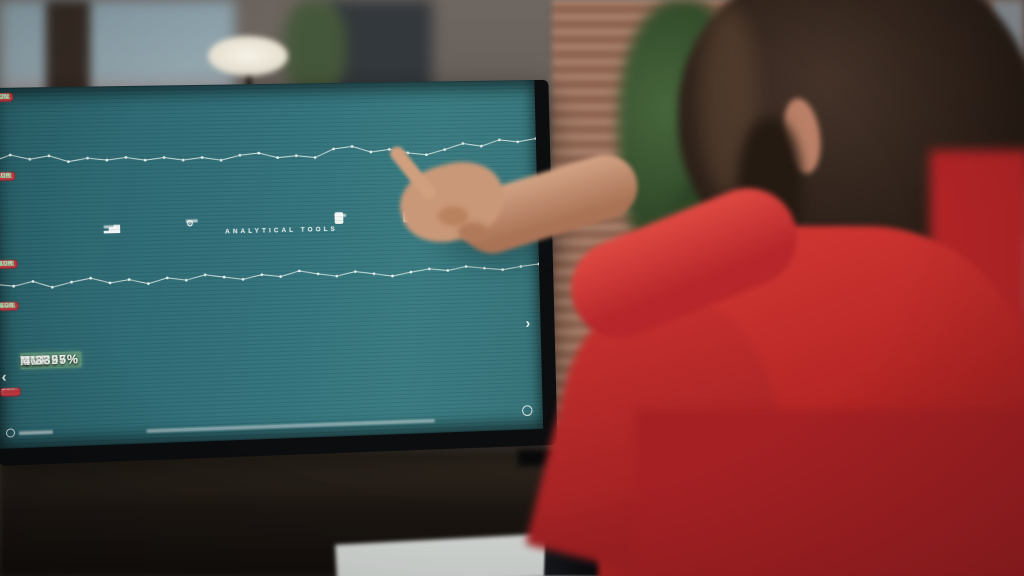 The width and height of the screenshot is (1024, 576). Describe the element at coordinates (271, 405) in the screenshot. I see `ticker-band: PZC ▲ BTE 0.449 ▲` at that location.